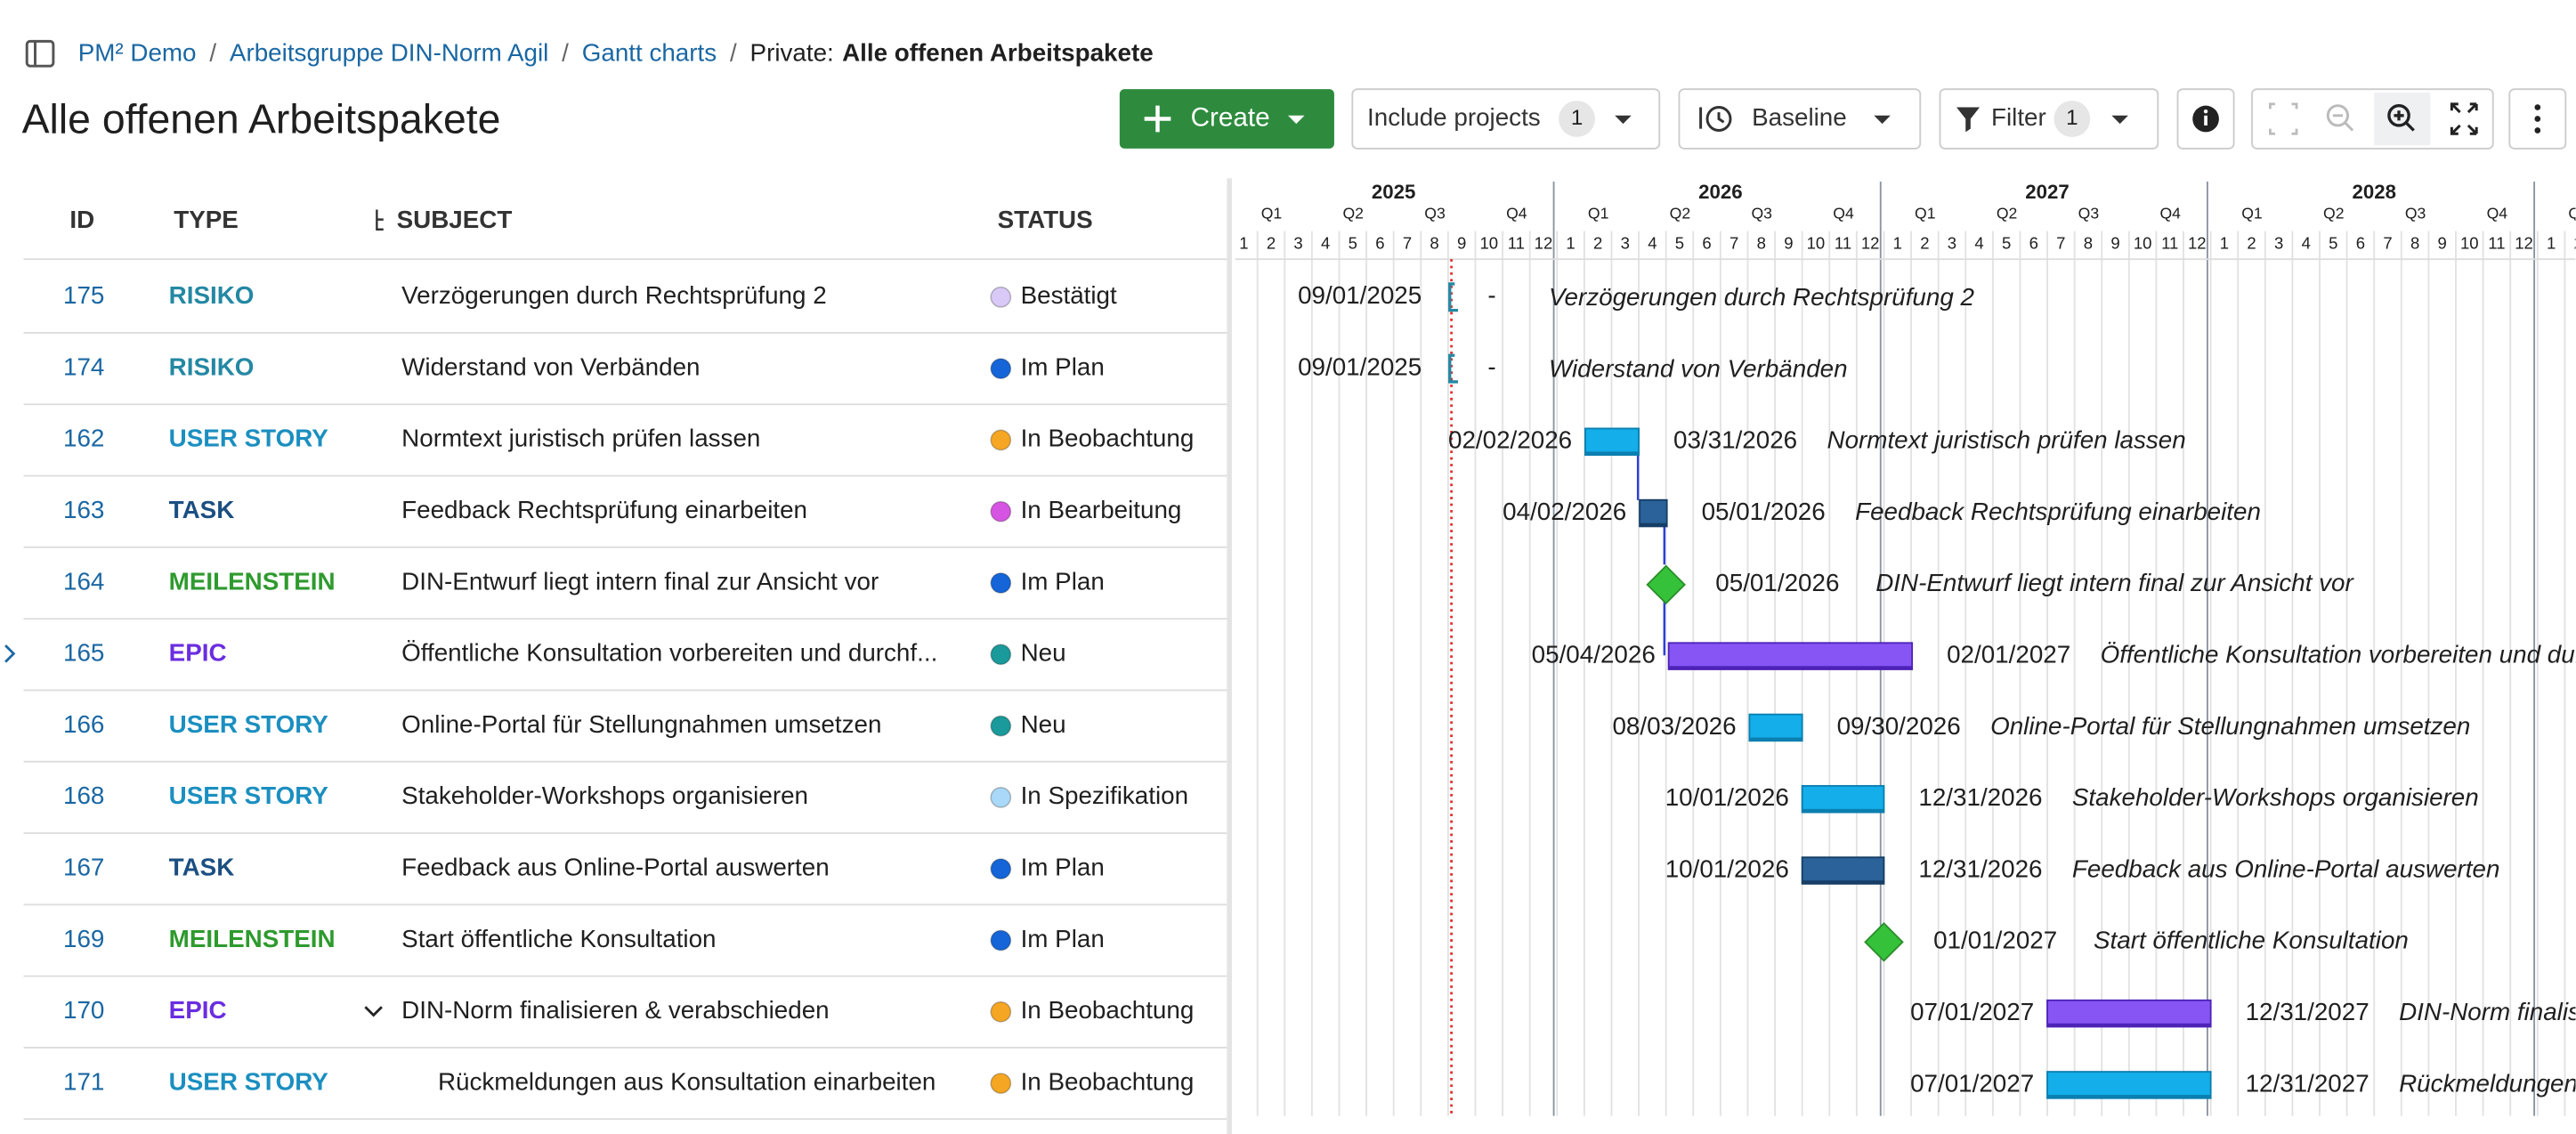 The width and height of the screenshot is (2576, 1134). I want to click on row-status: Im Plan, so click(1063, 938).